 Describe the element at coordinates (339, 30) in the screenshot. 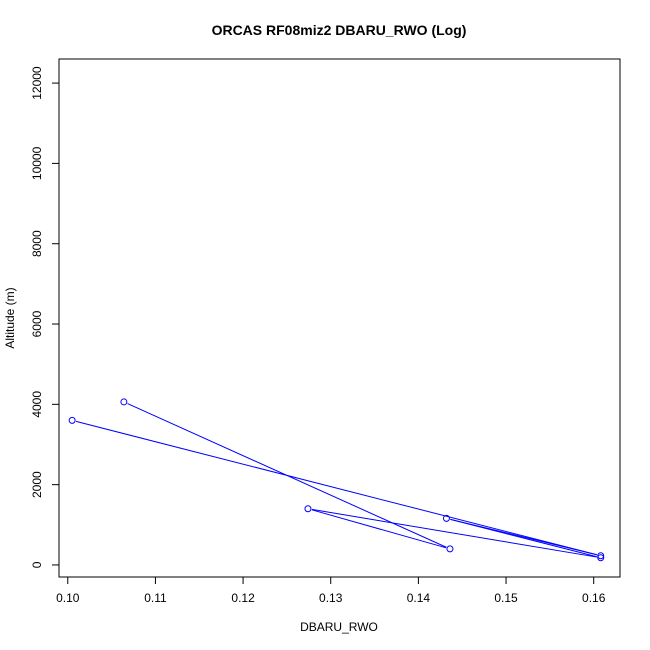

I see `chart-title: ORCAS RF08miz2 DBARU_RWO (Log)` at that location.